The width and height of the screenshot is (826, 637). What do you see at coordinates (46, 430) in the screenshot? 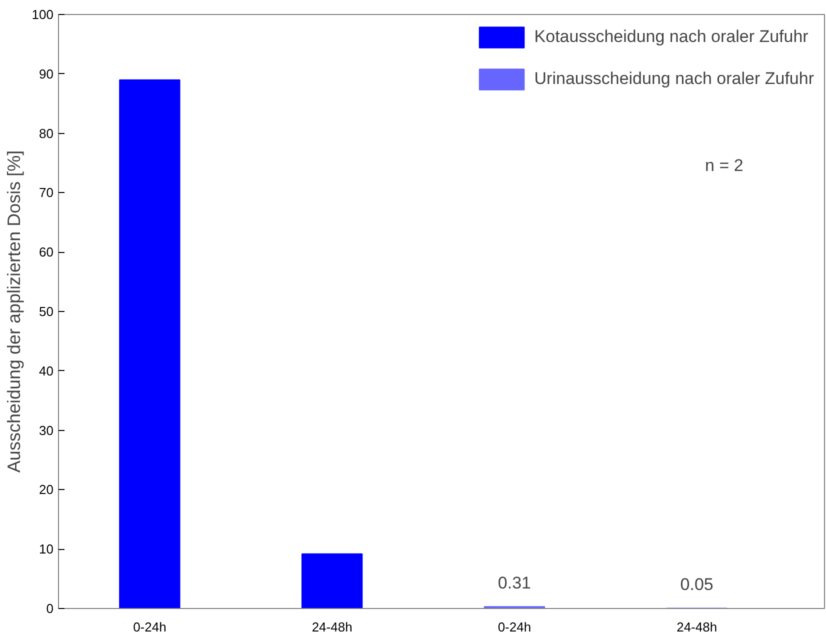
I see `y-tick-label: 30` at bounding box center [46, 430].